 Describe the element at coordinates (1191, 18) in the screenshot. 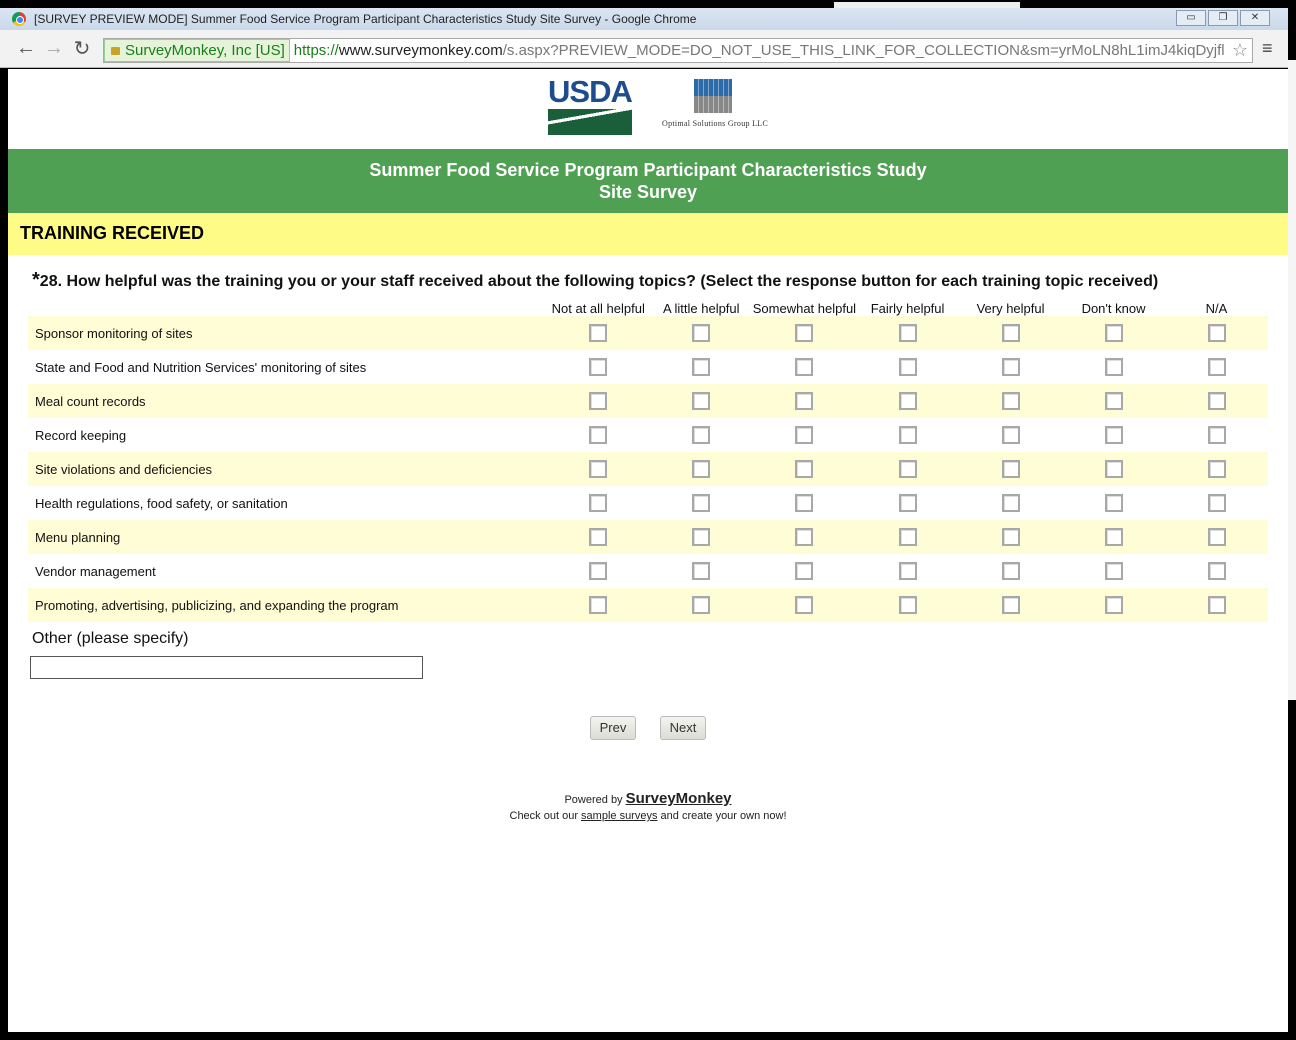

I see `minimize-button: ▭` at that location.